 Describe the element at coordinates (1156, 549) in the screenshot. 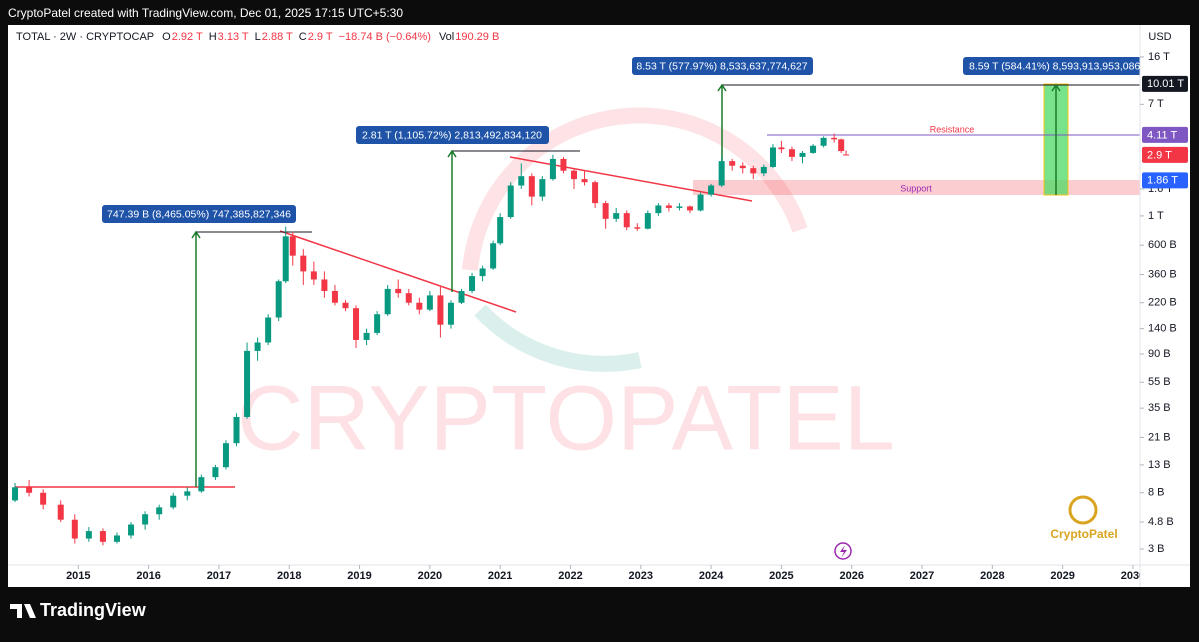

I see `y-tick-label: 3 B` at that location.